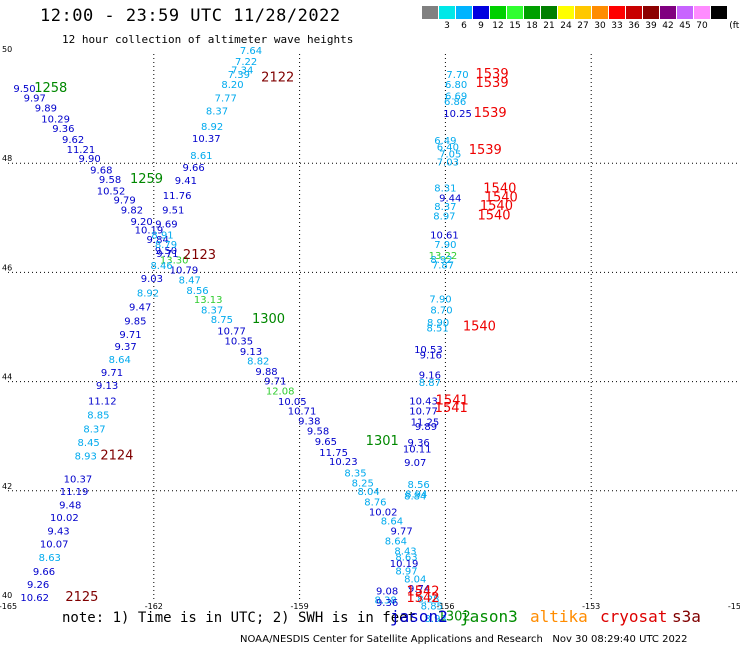  What do you see at coordinates (343, 462) in the screenshot?
I see `wave-height-point: 10.23` at bounding box center [343, 462].